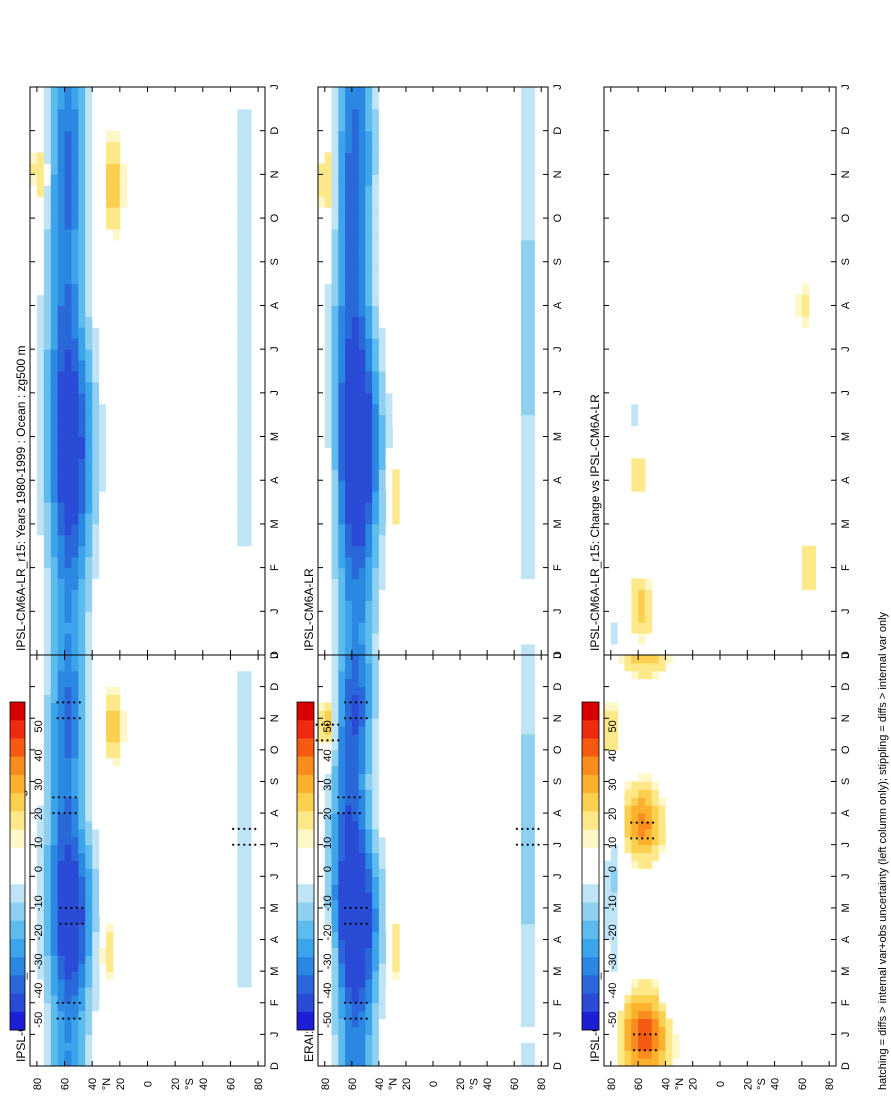 The image size is (891, 1100). I want to click on lat-tick-label: 40, so click(776, 1084).